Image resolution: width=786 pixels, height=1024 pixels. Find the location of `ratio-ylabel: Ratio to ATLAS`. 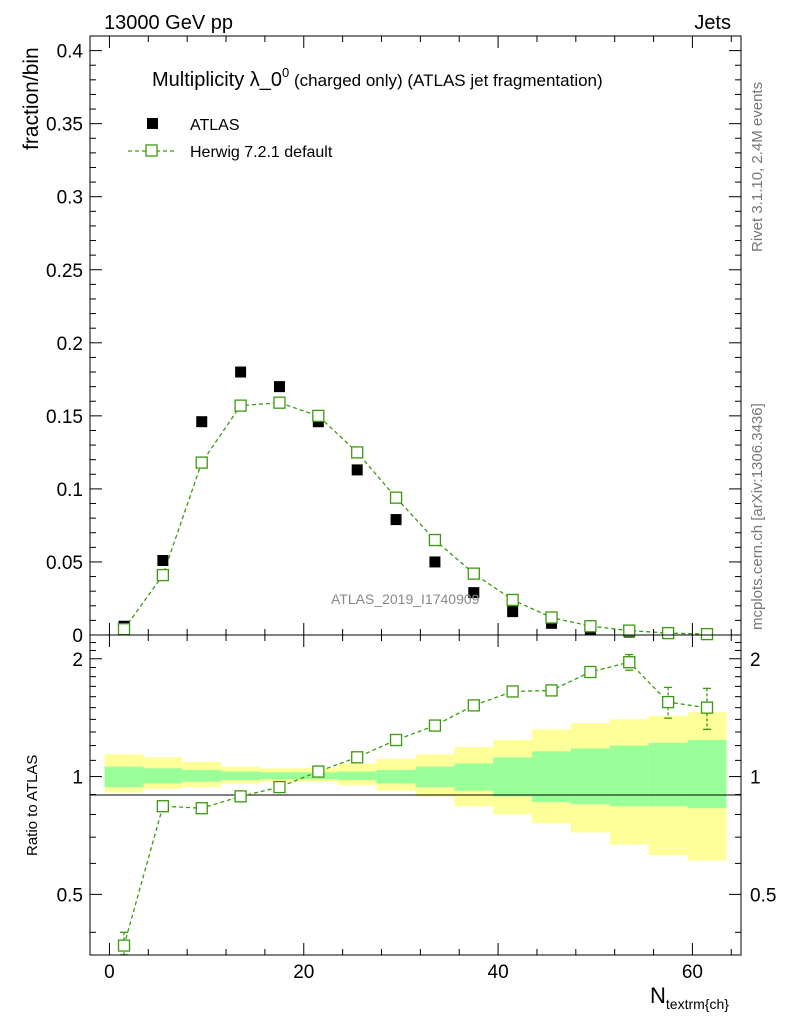

ratio-ylabel: Ratio to ATLAS is located at coordinates (32, 805).